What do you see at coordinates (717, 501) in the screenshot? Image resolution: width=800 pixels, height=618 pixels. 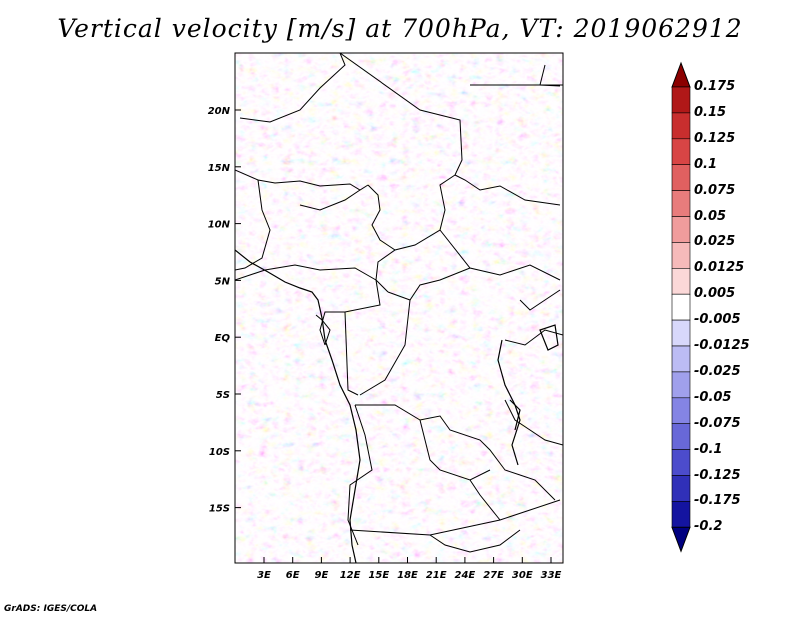 I see `colorbar-label: -0.175` at bounding box center [717, 501].